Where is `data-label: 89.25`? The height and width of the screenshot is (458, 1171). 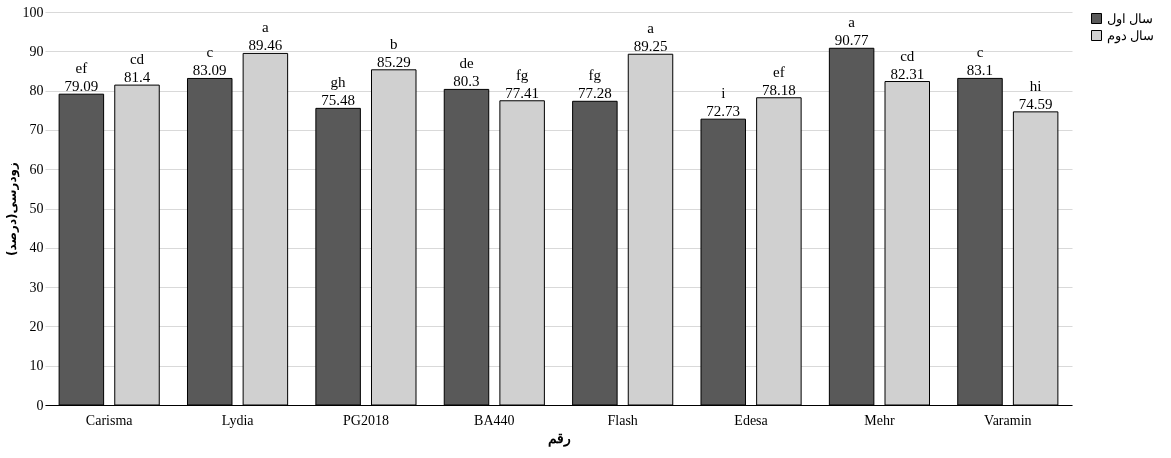 data-label: 89.25 is located at coordinates (650, 46).